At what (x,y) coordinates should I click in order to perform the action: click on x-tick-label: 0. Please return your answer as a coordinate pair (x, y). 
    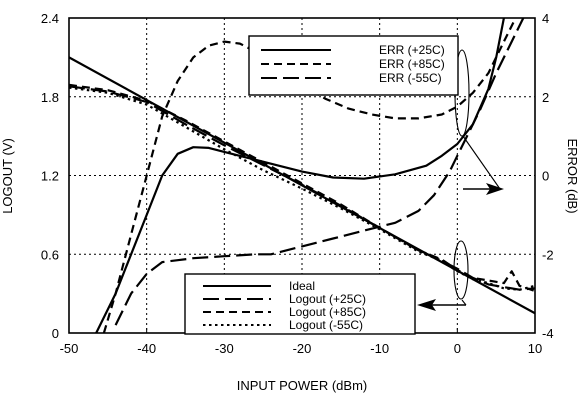
    Looking at the image, I should click on (457, 348).